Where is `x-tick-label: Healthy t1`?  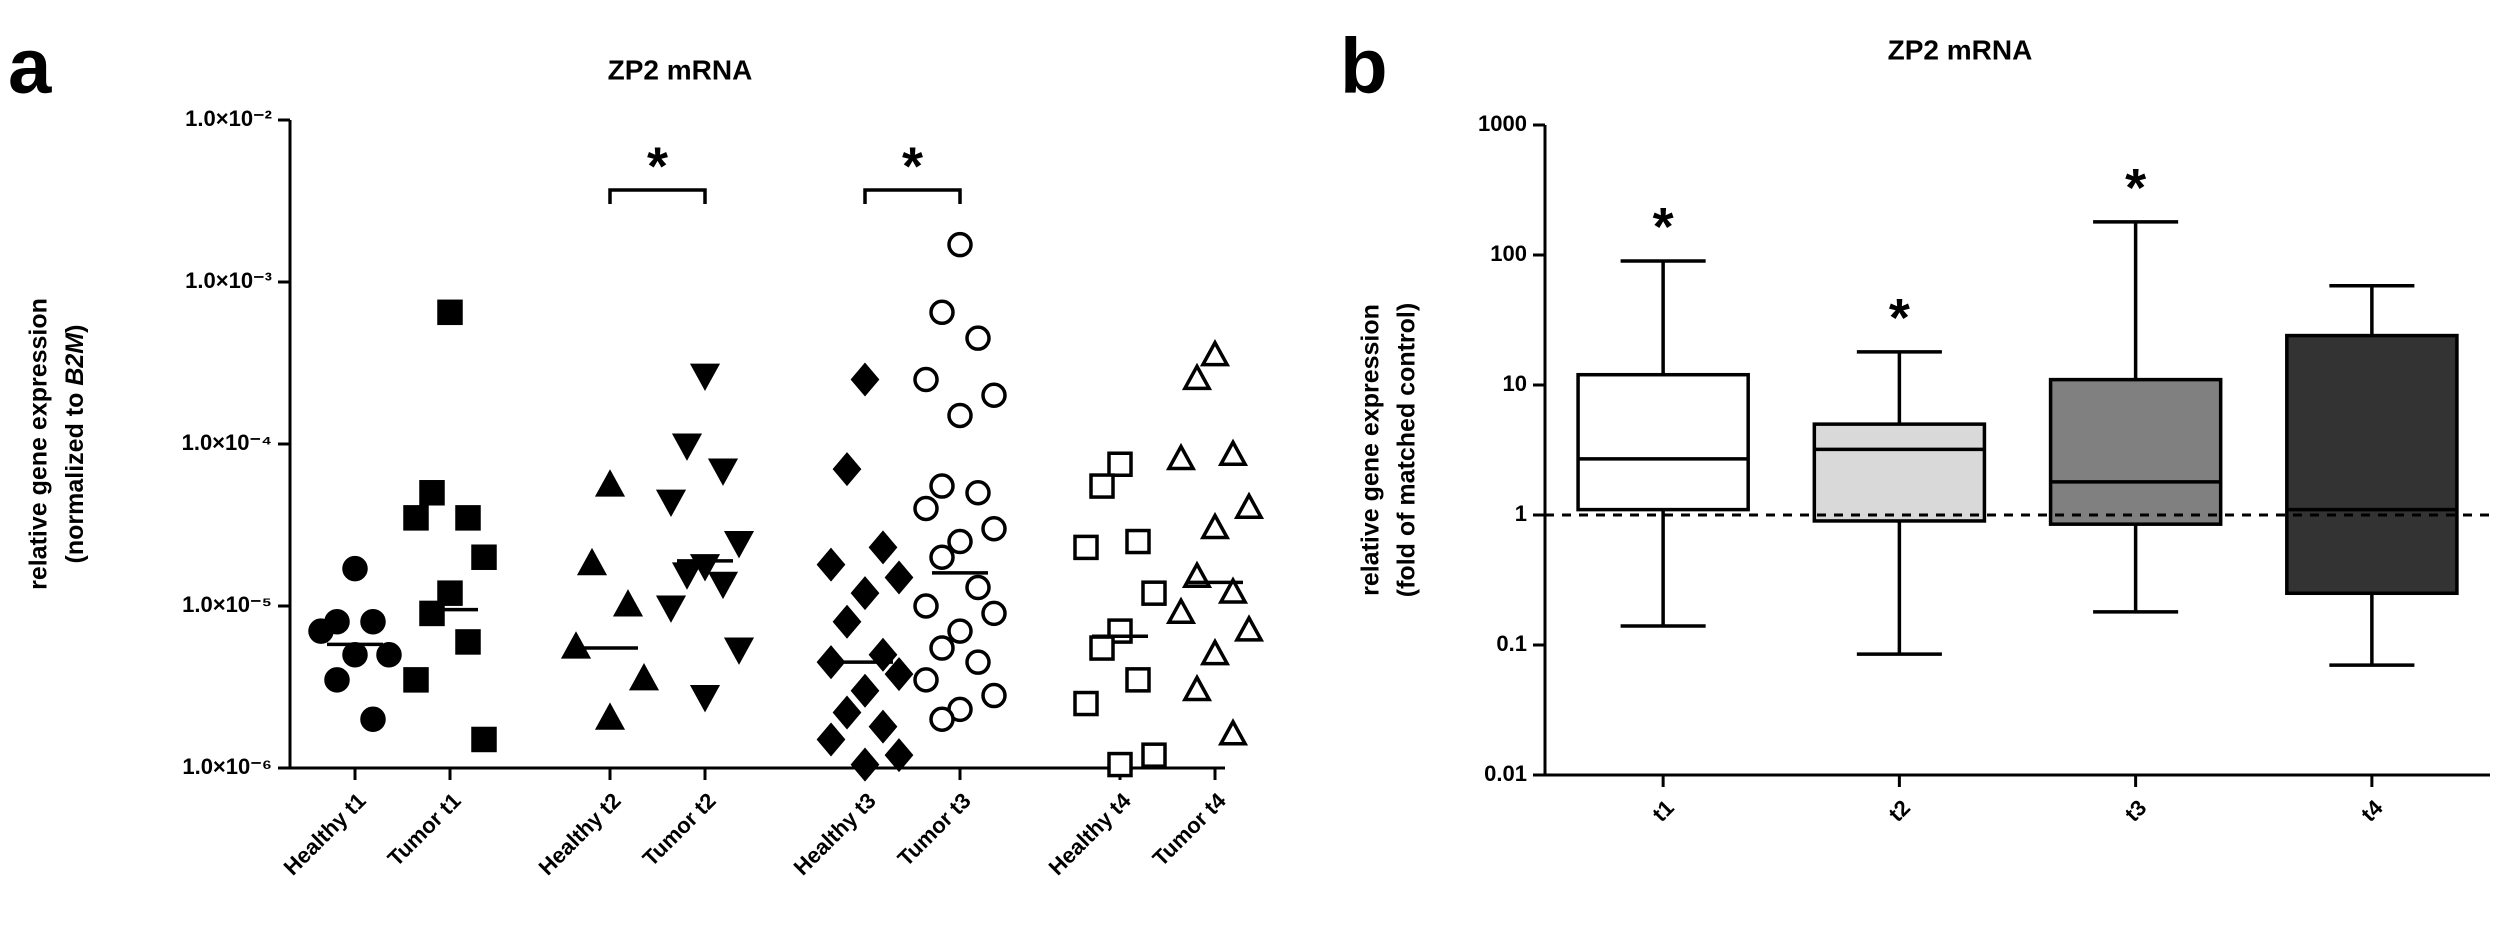 x-tick-label: Healthy t1 is located at coordinates (325, 834).